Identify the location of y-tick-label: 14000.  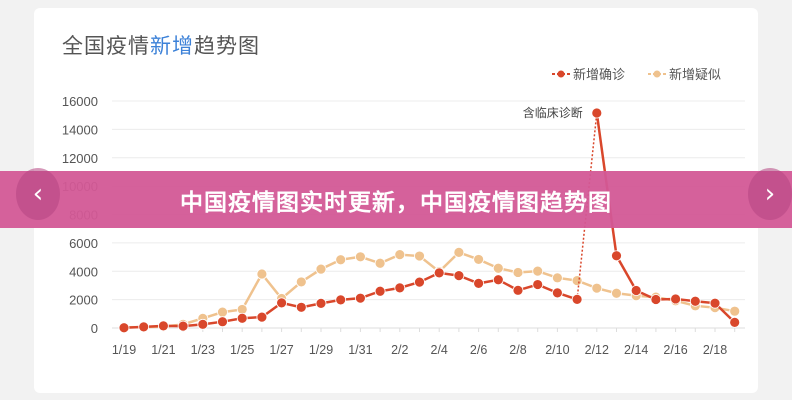
(80, 129).